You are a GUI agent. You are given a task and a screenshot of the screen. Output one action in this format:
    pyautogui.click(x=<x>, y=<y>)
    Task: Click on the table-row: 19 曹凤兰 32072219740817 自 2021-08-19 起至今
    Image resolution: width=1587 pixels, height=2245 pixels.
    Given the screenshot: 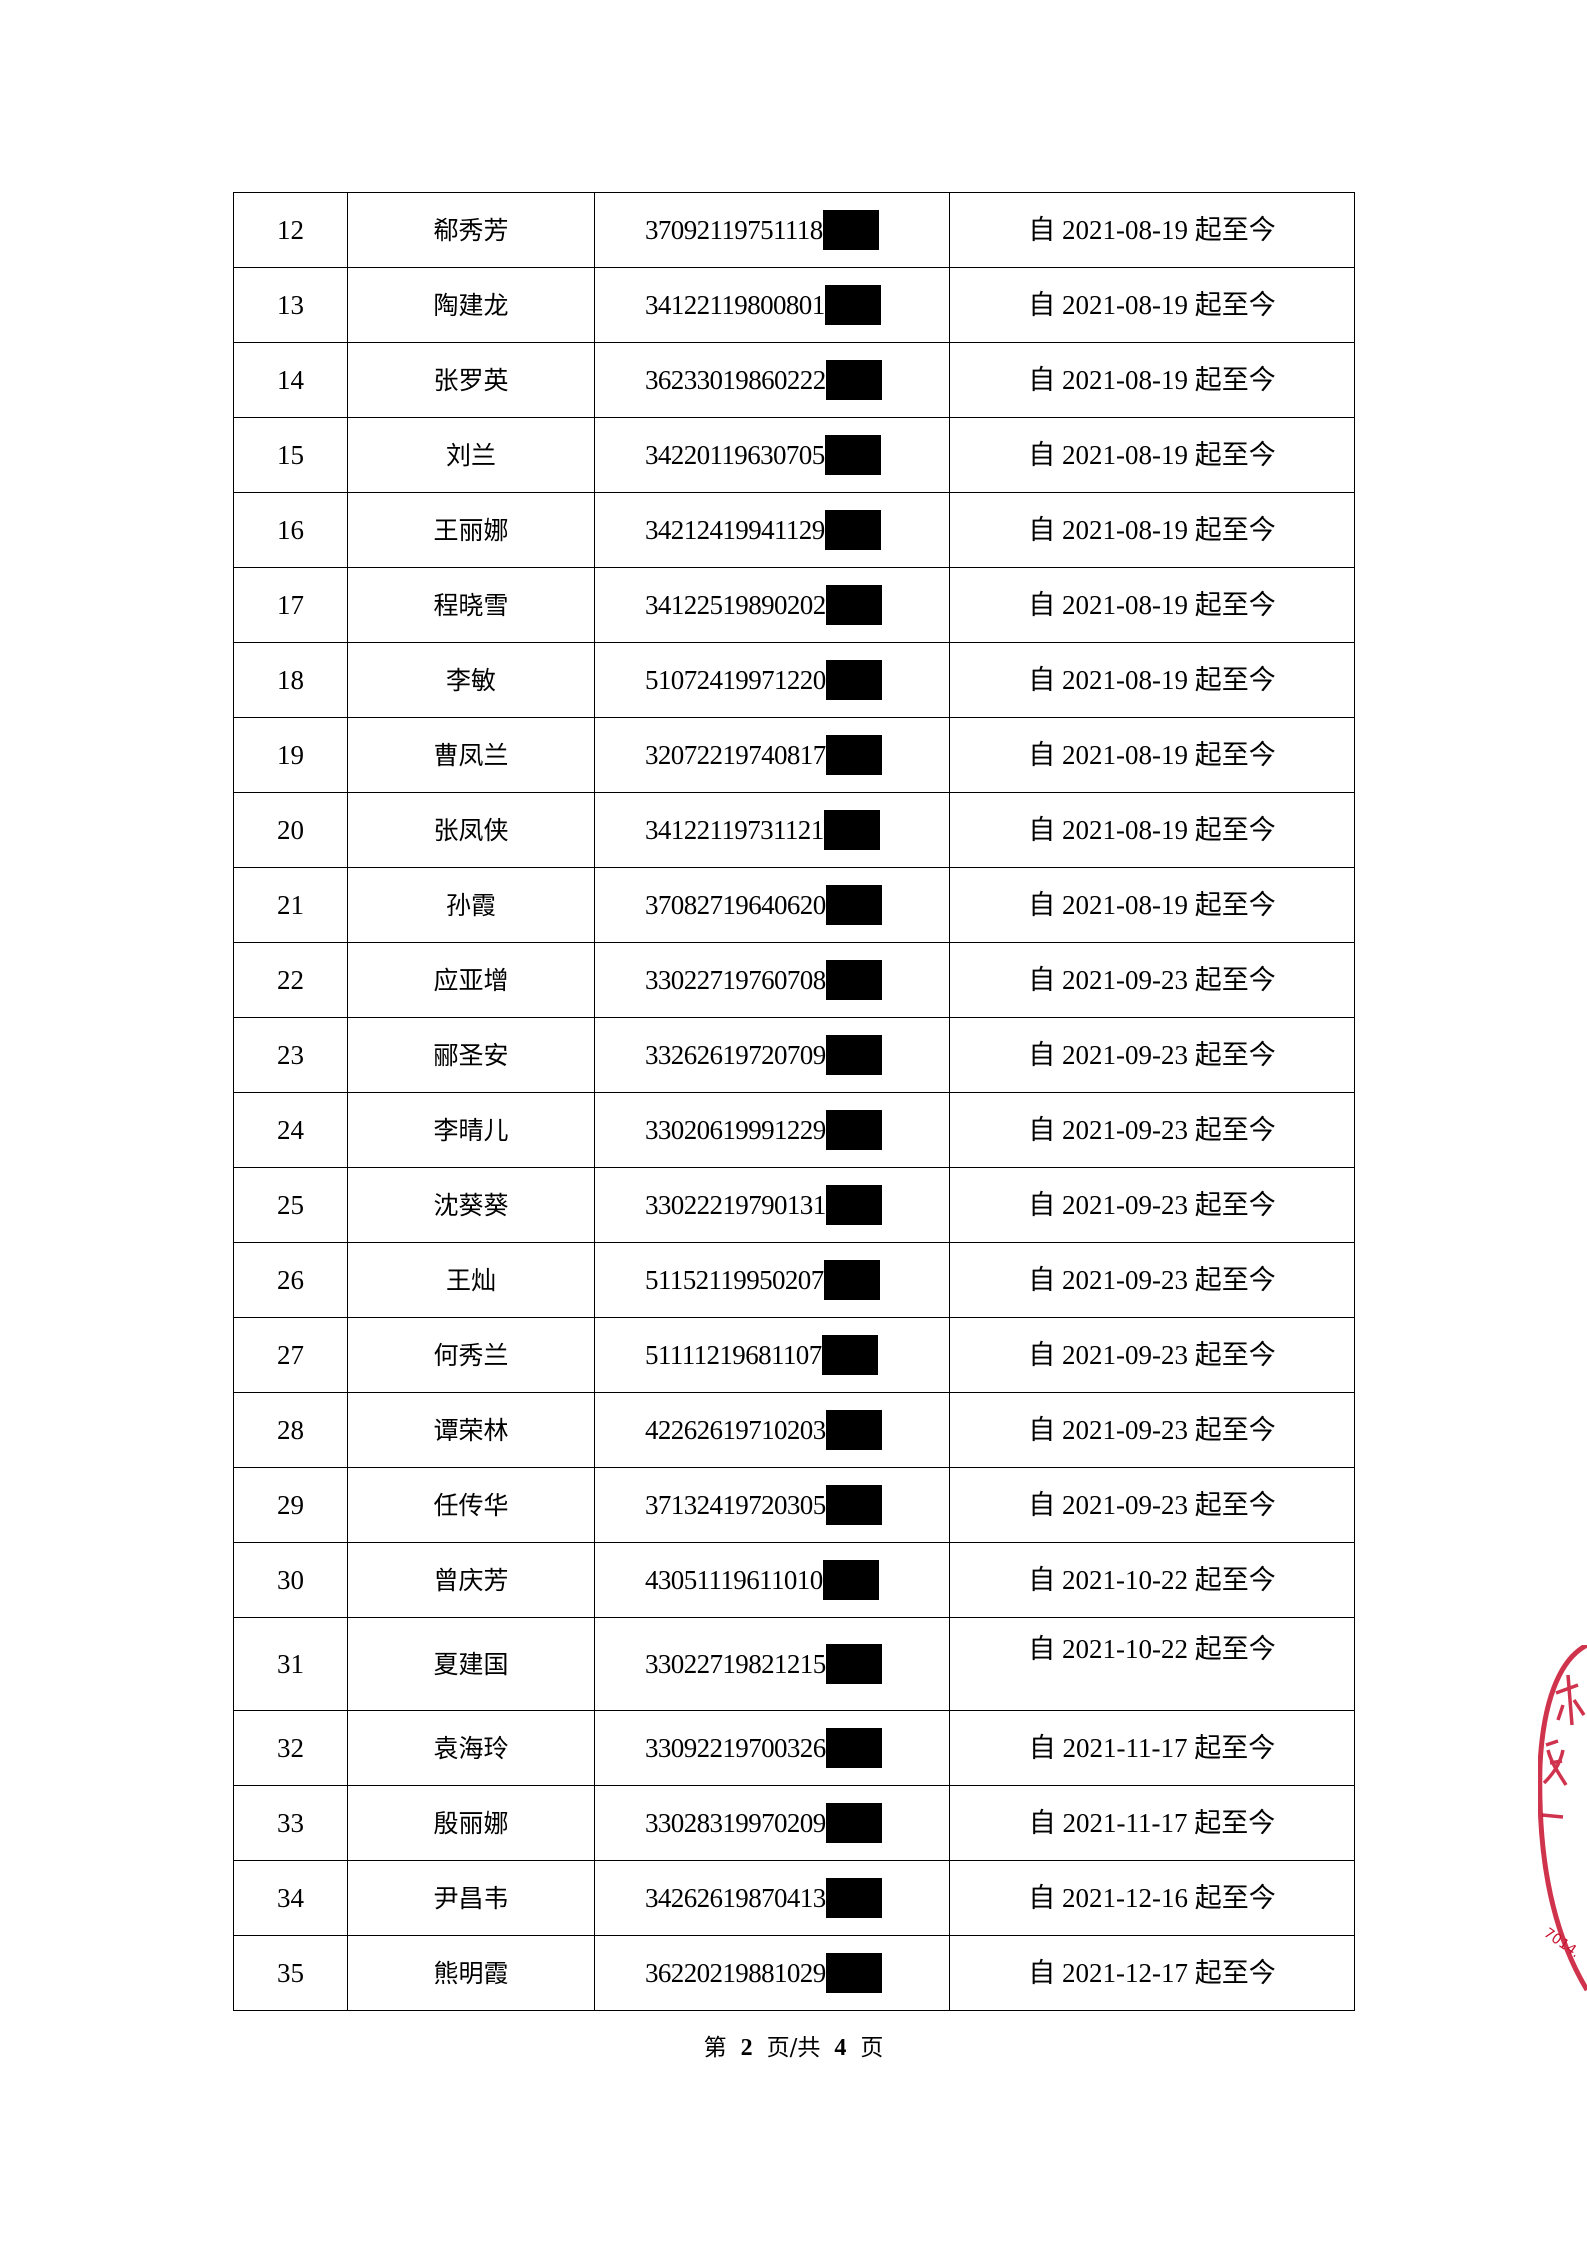 What is the action you would take?
    pyautogui.click(x=794, y=755)
    